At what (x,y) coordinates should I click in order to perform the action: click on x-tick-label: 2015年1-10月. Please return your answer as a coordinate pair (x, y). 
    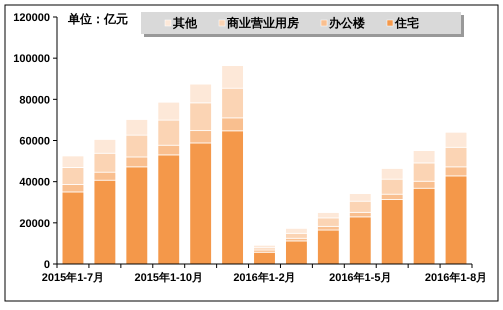
    Looking at the image, I should click on (168, 277).